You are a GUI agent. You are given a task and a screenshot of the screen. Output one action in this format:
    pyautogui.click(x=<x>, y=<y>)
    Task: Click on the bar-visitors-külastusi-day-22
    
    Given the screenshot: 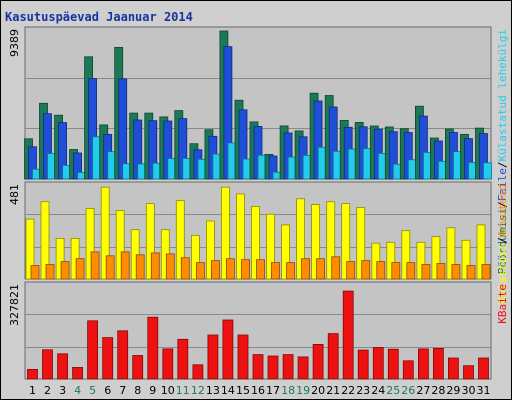 What is the action you would take?
    pyautogui.click(x=346, y=241)
    